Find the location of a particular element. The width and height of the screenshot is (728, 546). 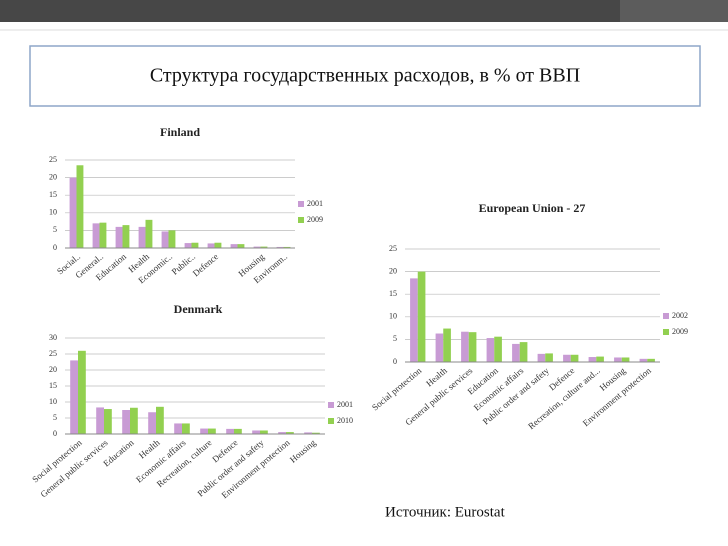

legend-label: 2010 is located at coordinates (345, 420).